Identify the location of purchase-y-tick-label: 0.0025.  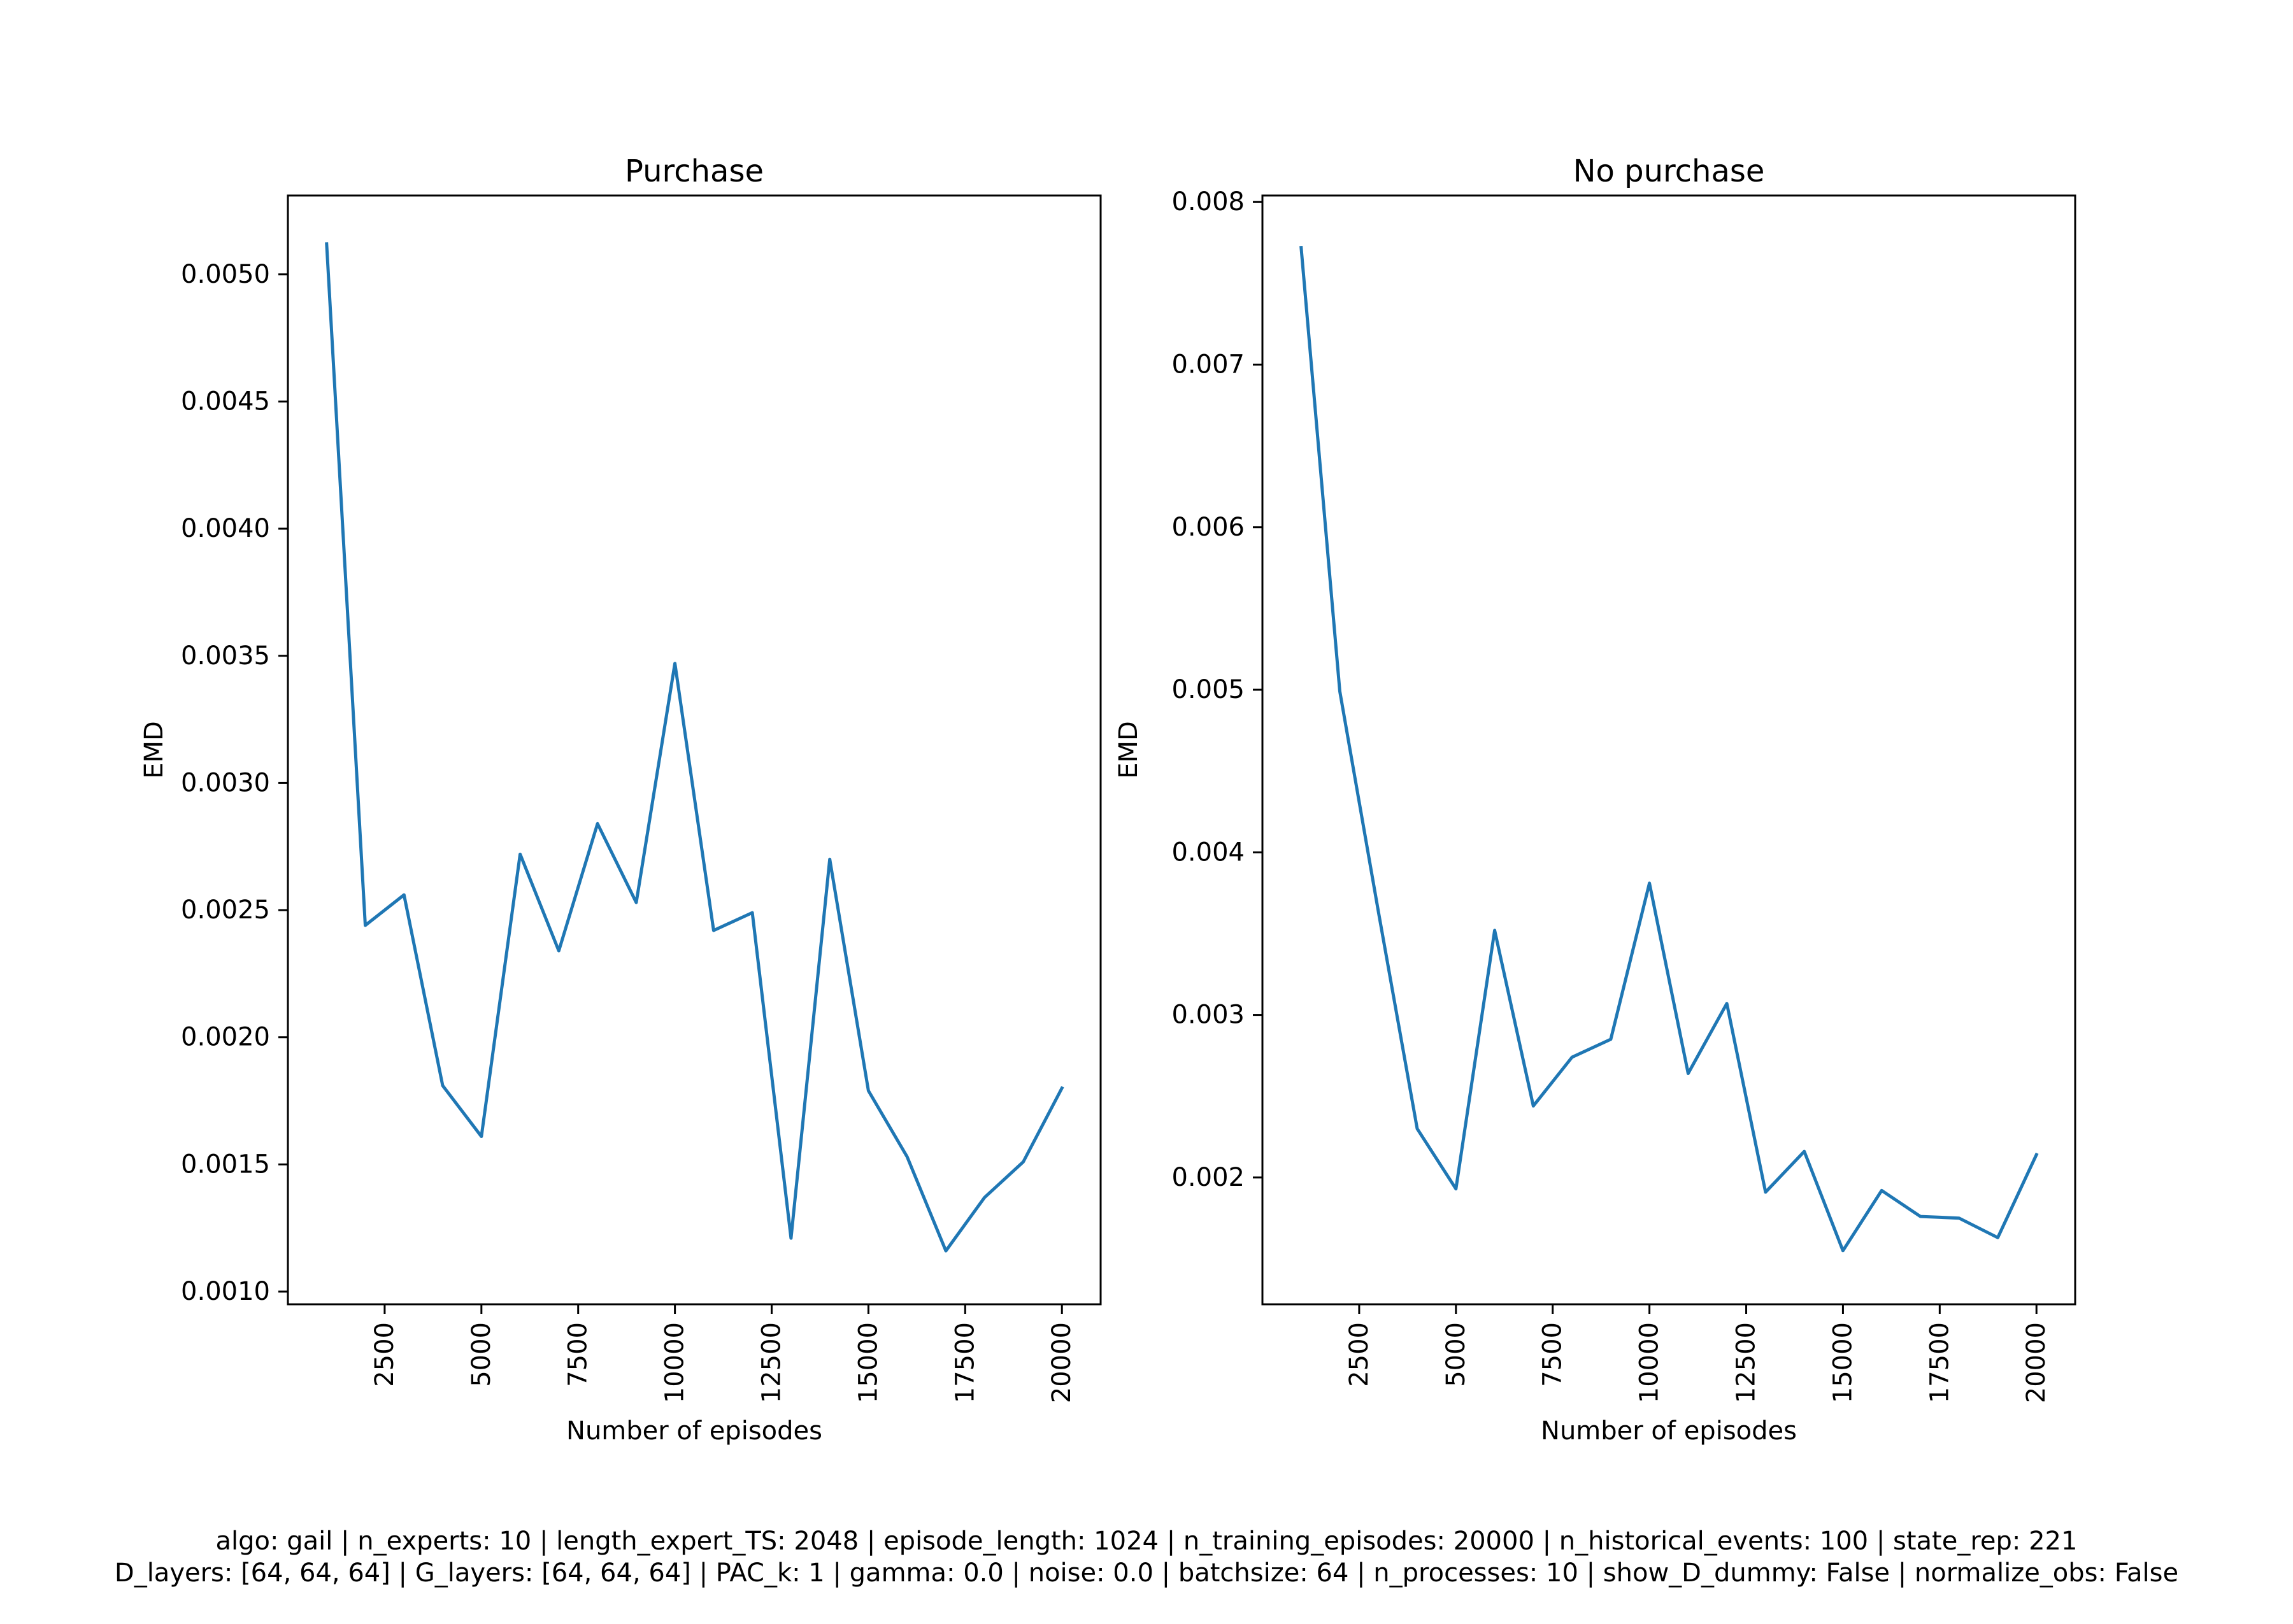
(225, 910).